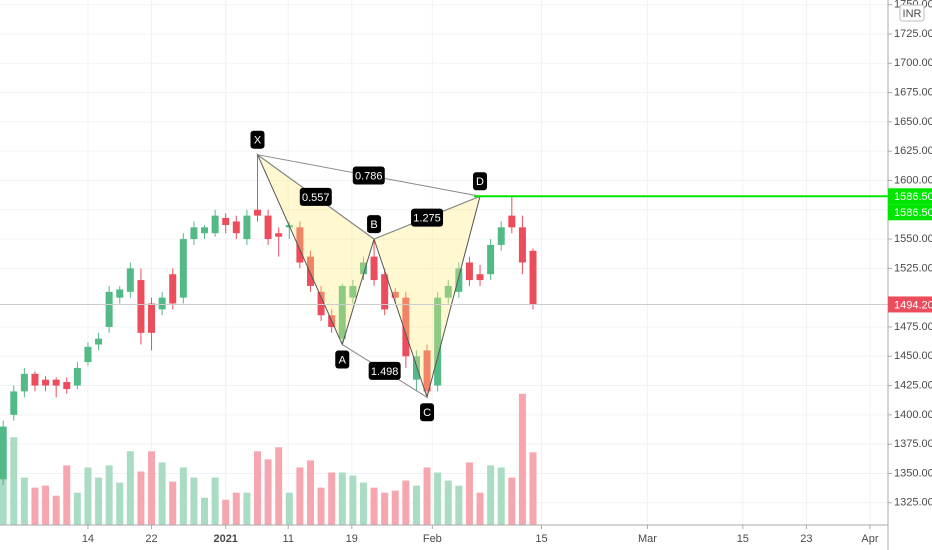 Image resolution: width=932 pixels, height=550 pixels. I want to click on x-tick-label: 14, so click(88, 539).